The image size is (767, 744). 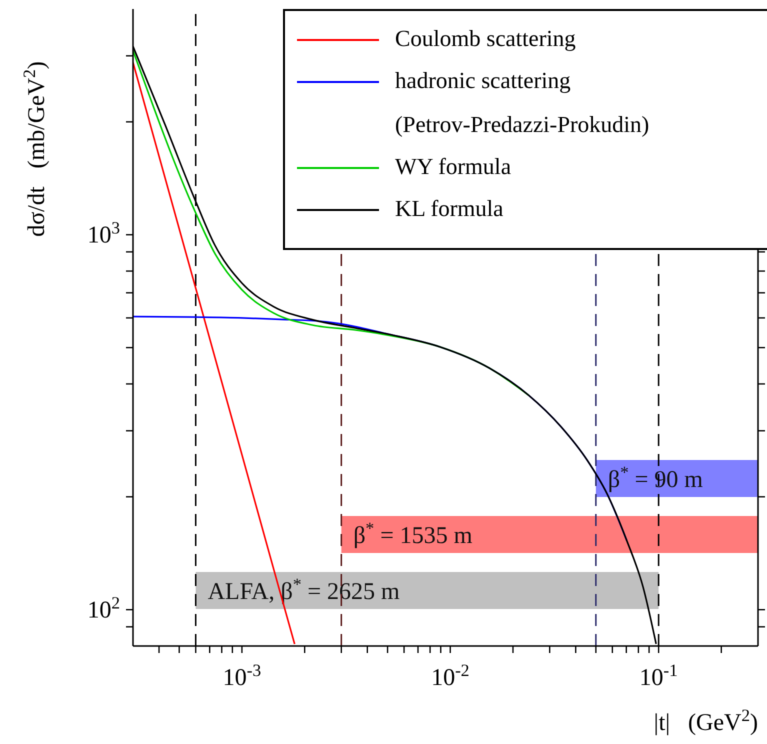 What do you see at coordinates (103, 608) in the screenshot?
I see `y-tick-label: 10$^{2}$` at bounding box center [103, 608].